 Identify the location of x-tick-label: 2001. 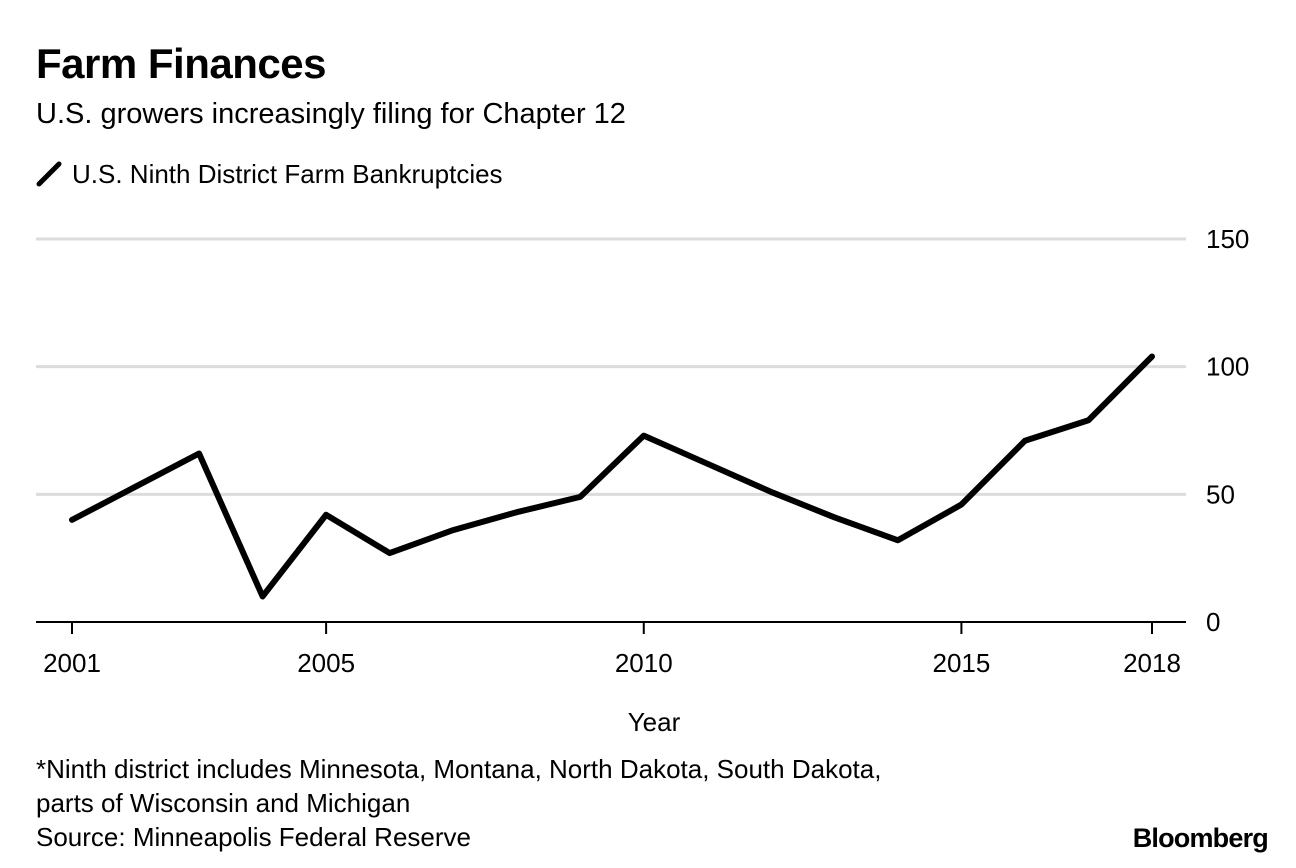
(72, 663).